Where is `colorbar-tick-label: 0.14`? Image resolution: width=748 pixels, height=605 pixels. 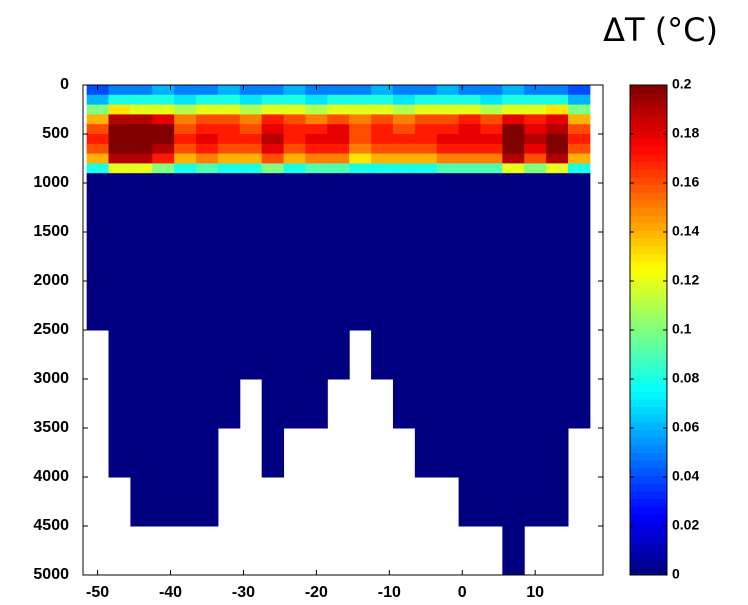
colorbar-tick-label: 0.14 is located at coordinates (685, 231).